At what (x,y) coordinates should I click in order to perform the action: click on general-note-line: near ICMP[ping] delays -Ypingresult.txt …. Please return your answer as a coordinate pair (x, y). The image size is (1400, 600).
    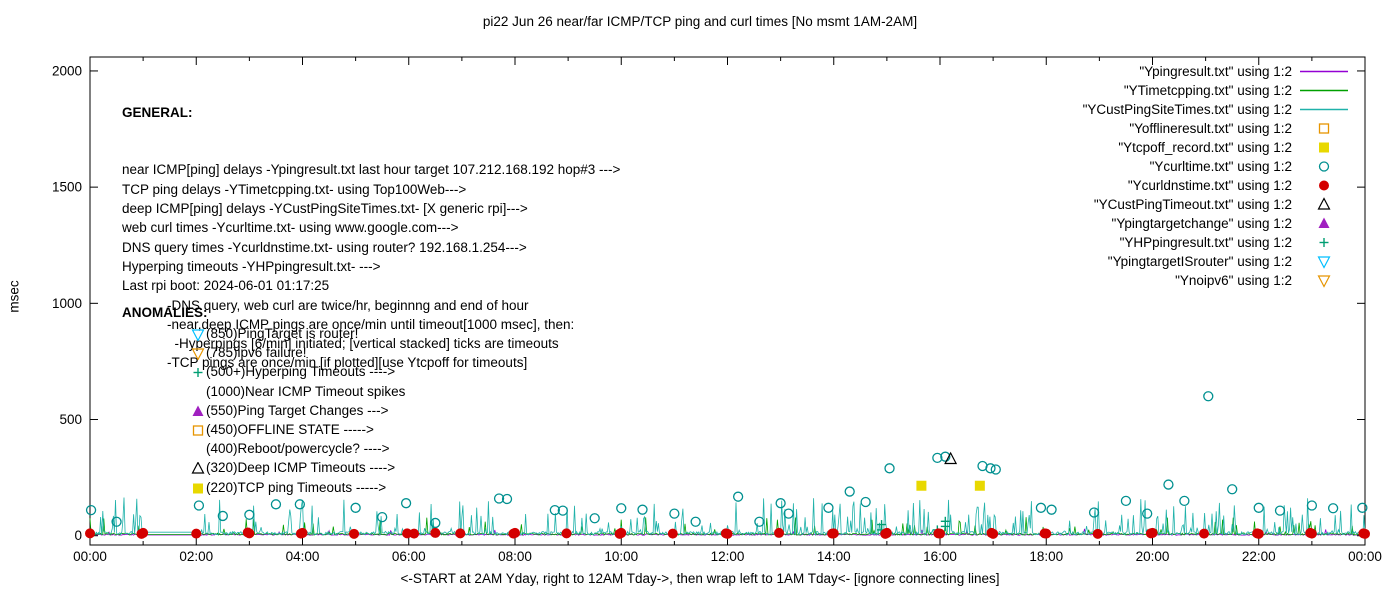
    Looking at the image, I should click on (371, 170).